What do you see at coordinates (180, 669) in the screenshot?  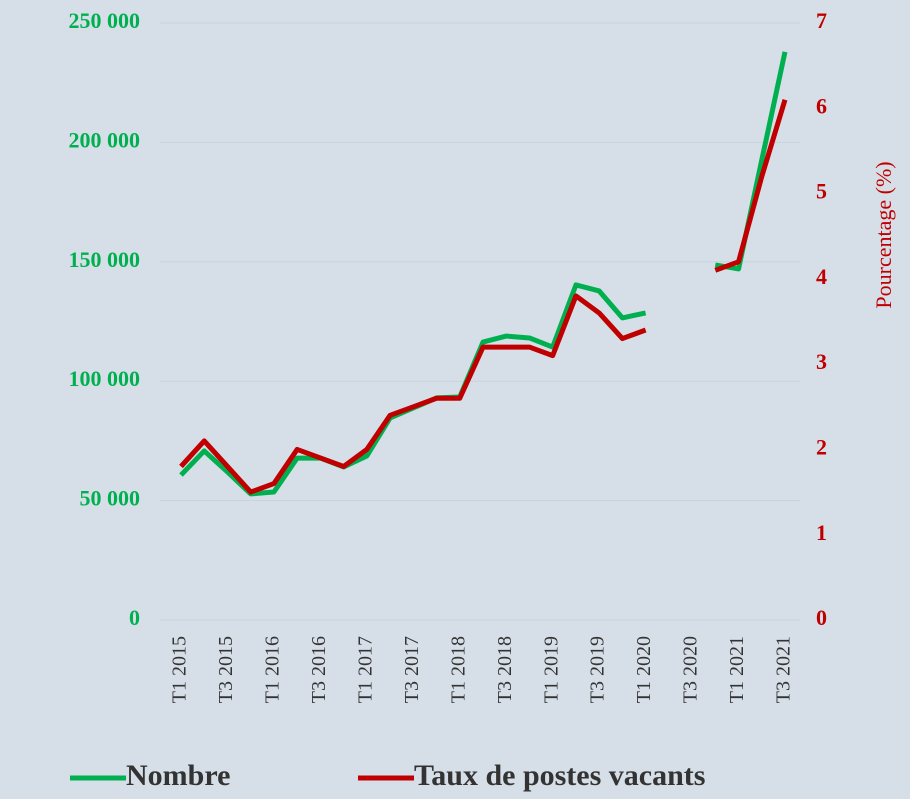 I see `x-tick-label: T1 2015` at bounding box center [180, 669].